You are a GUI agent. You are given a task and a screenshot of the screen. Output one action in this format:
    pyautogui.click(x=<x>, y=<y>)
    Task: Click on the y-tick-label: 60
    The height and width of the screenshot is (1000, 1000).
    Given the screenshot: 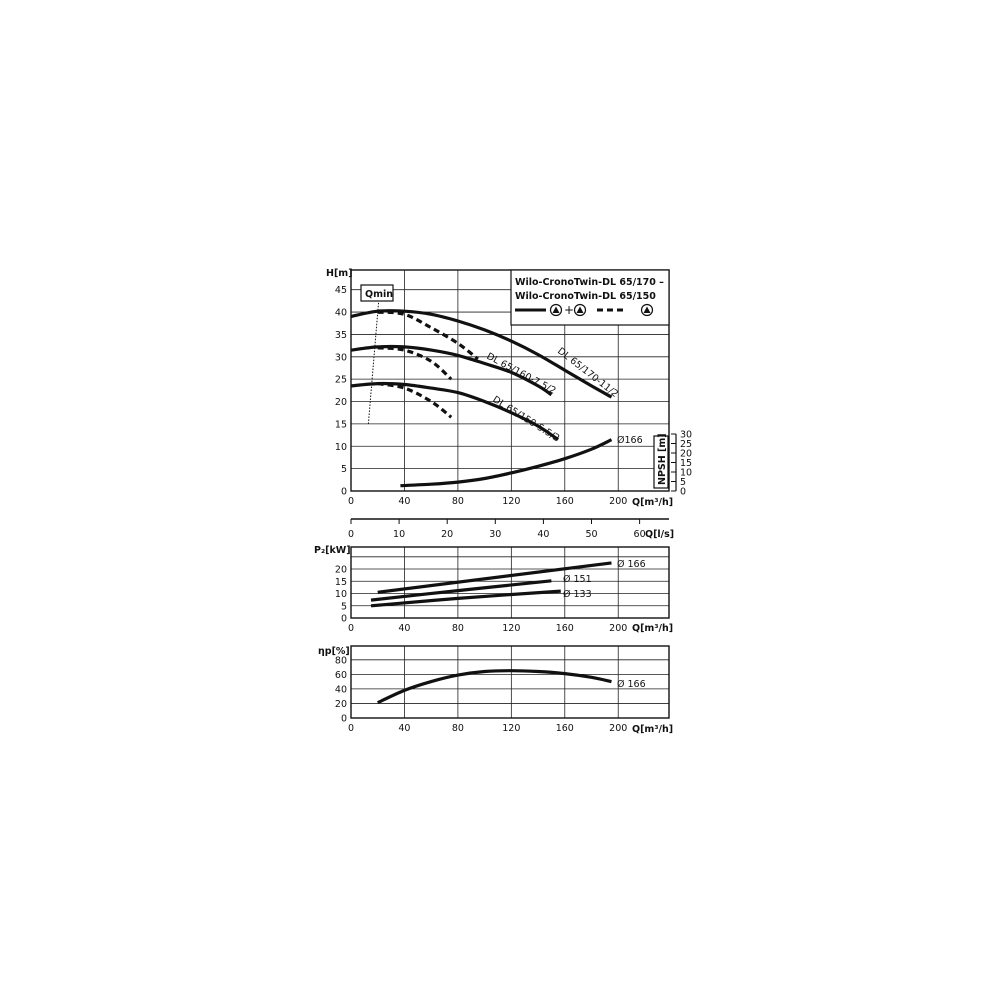 What is the action you would take?
    pyautogui.click(x=341, y=675)
    